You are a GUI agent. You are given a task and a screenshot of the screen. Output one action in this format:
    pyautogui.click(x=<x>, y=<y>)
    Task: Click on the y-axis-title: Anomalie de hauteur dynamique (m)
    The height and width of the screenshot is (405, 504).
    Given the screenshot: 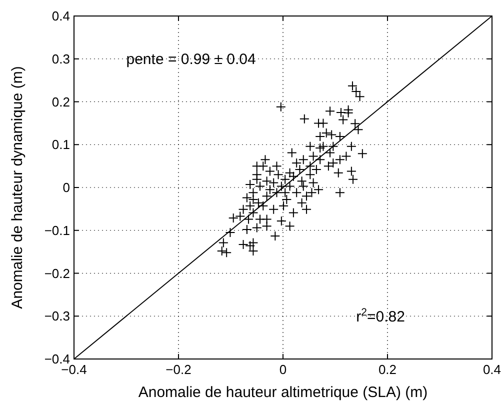 What is the action you would take?
    pyautogui.click(x=17, y=187)
    